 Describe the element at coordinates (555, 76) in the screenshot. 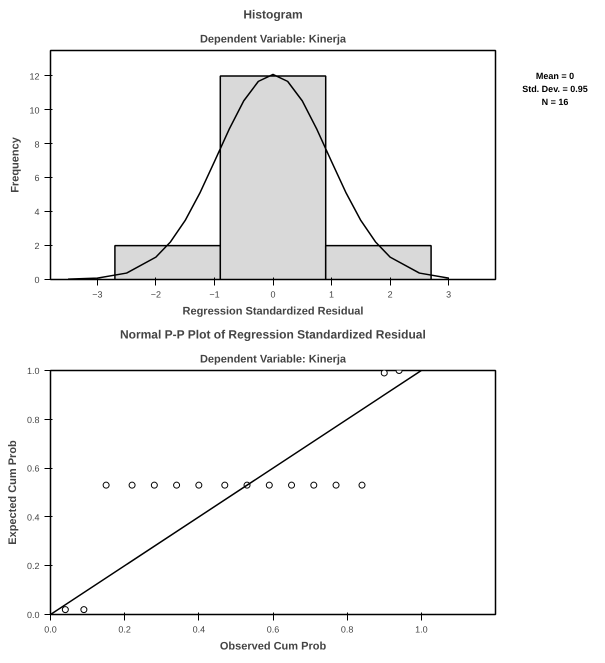

I see `text: Mean = 0` at that location.